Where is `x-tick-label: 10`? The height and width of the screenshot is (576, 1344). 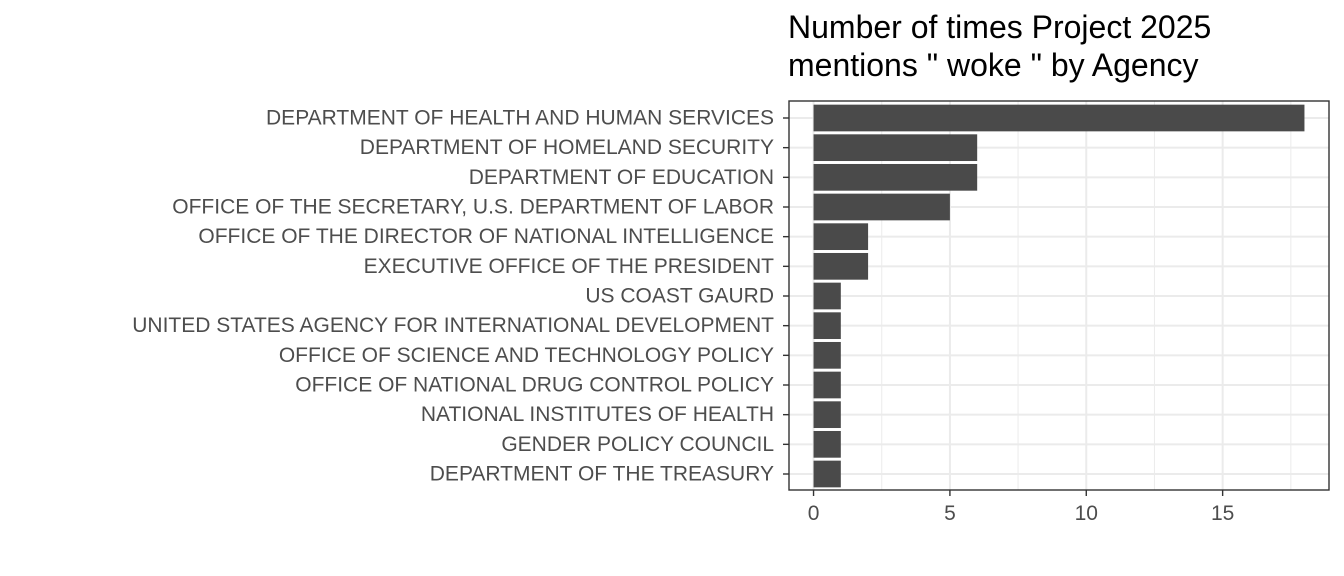
x-tick-label: 10 is located at coordinates (1086, 513).